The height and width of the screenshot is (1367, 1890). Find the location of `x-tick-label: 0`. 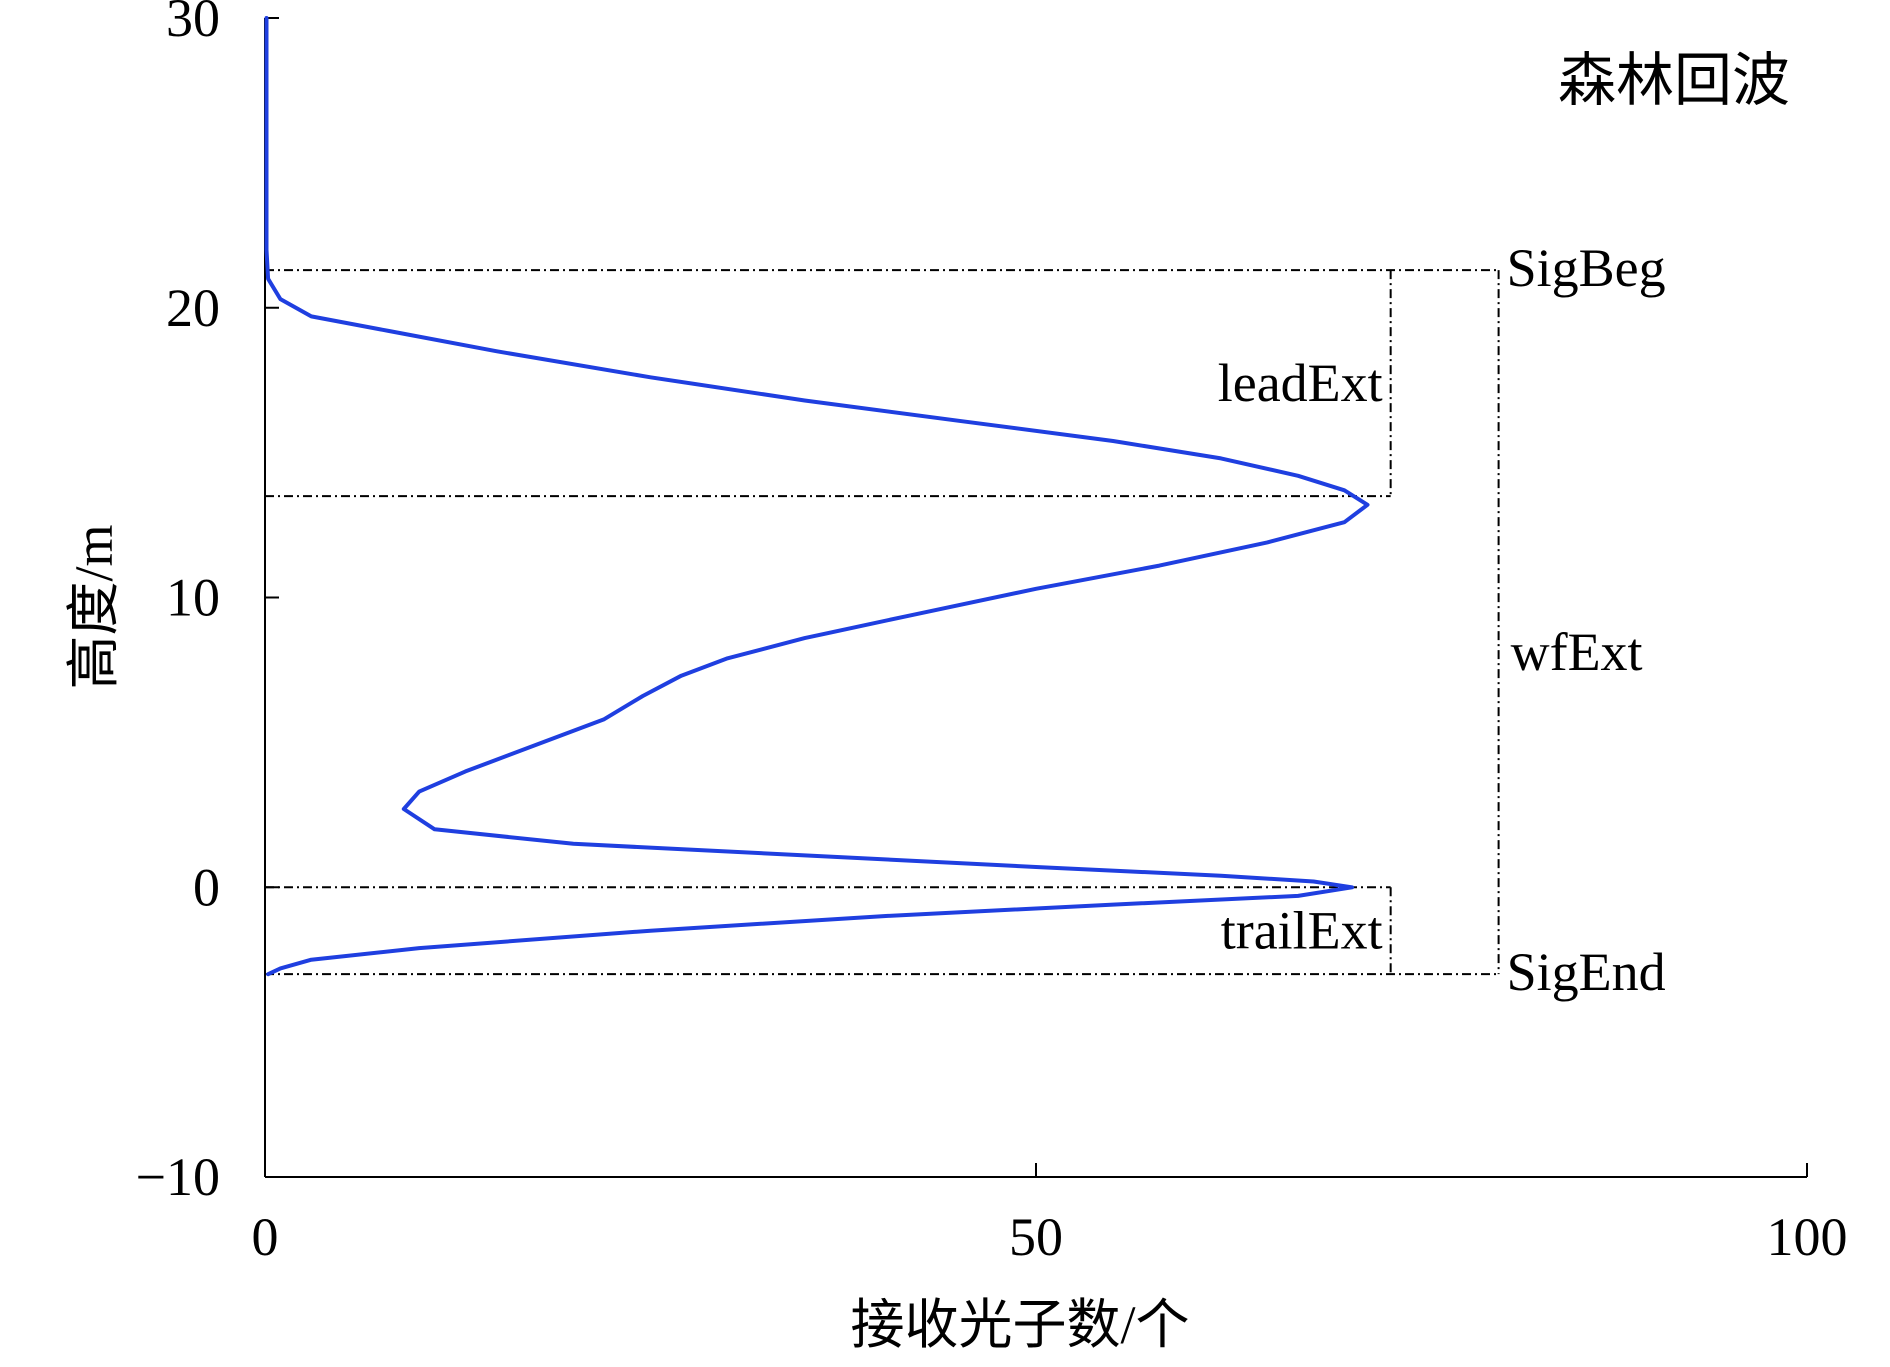

x-tick-label: 0 is located at coordinates (265, 1237).